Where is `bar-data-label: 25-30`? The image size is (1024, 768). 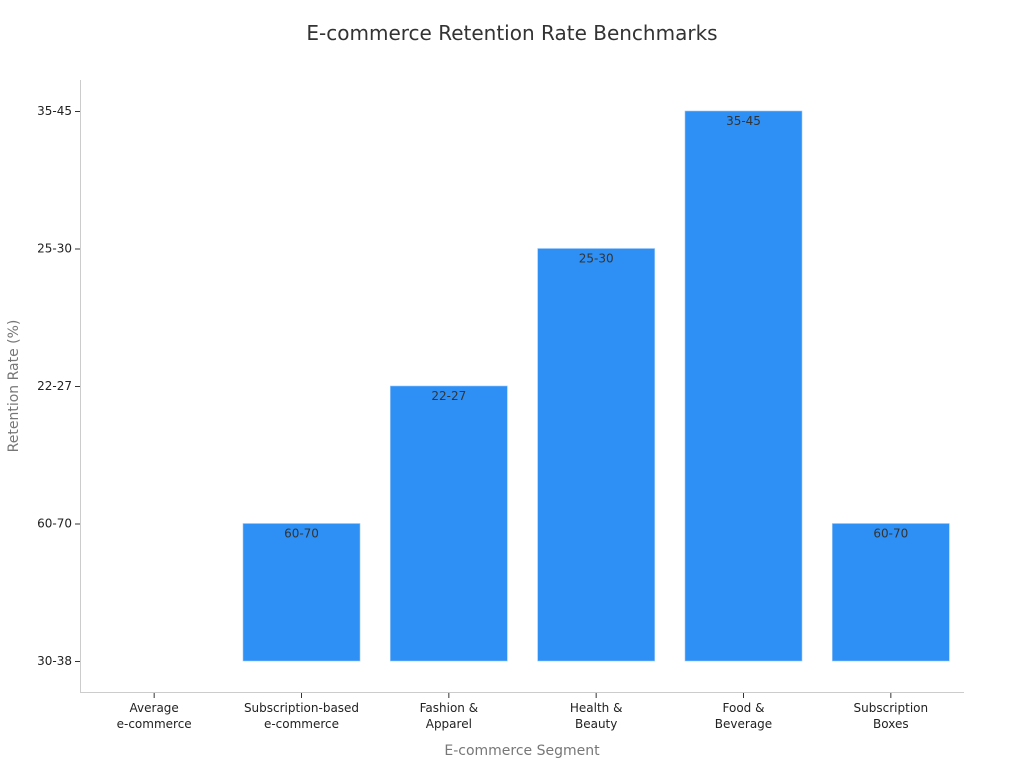 bar-data-label: 25-30 is located at coordinates (596, 259).